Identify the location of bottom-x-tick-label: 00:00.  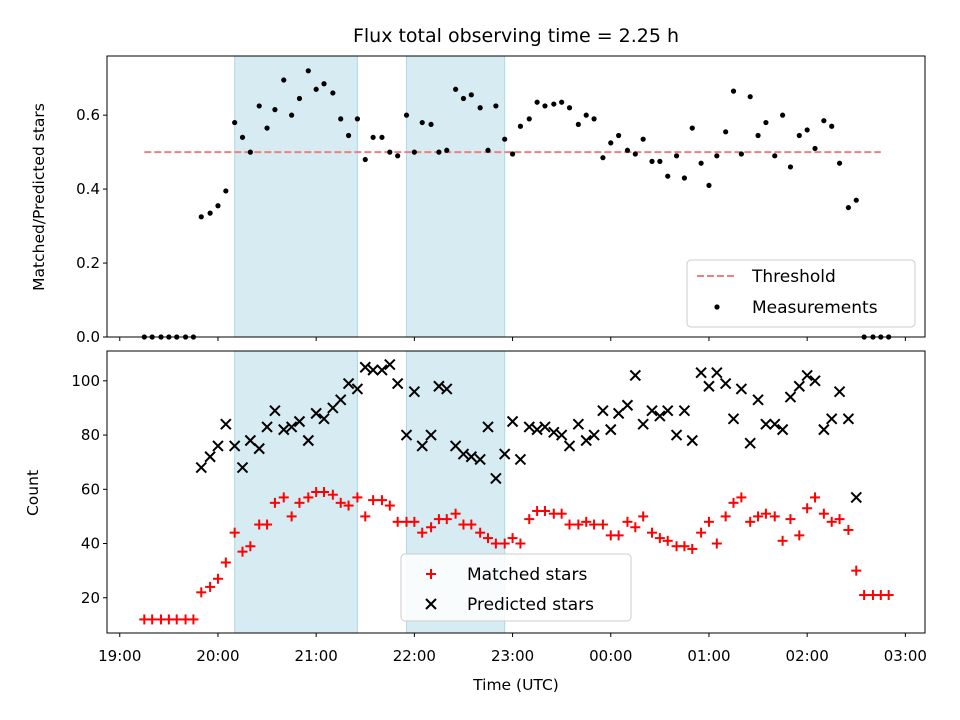
(610, 656).